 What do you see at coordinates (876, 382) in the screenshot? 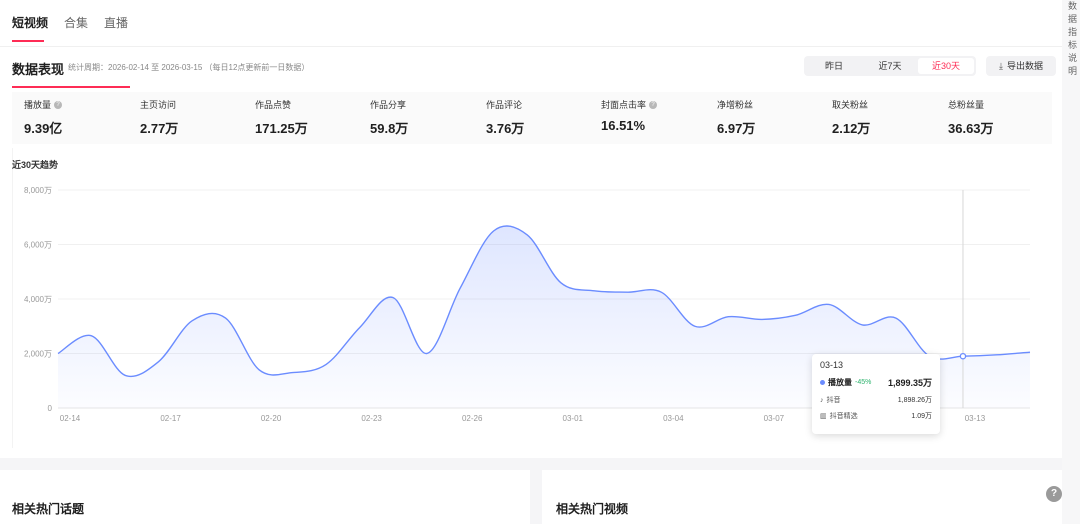
I see `tooltip-main-row: 播放量 -45% 1,899.35万` at bounding box center [876, 382].